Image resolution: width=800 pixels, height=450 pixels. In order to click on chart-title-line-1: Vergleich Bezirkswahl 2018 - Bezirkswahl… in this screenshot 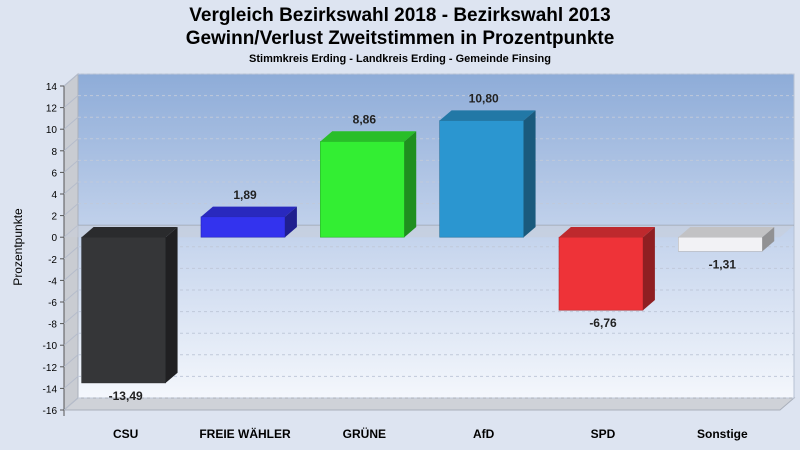, I will do `click(400, 15)`.